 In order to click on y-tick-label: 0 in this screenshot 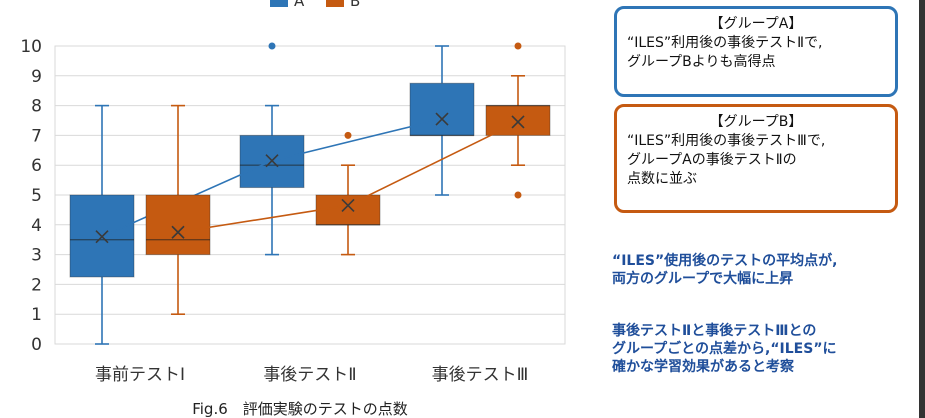, I will do `click(36, 345)`.